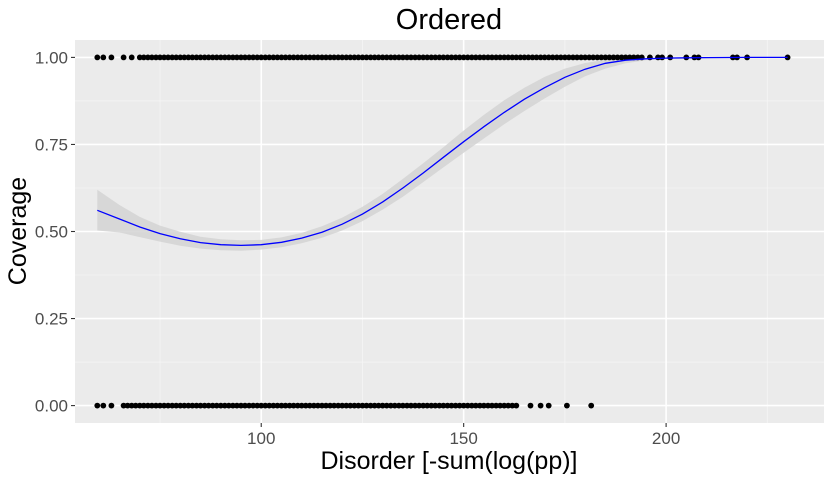  I want to click on chart-title: Ordered, so click(449, 20).